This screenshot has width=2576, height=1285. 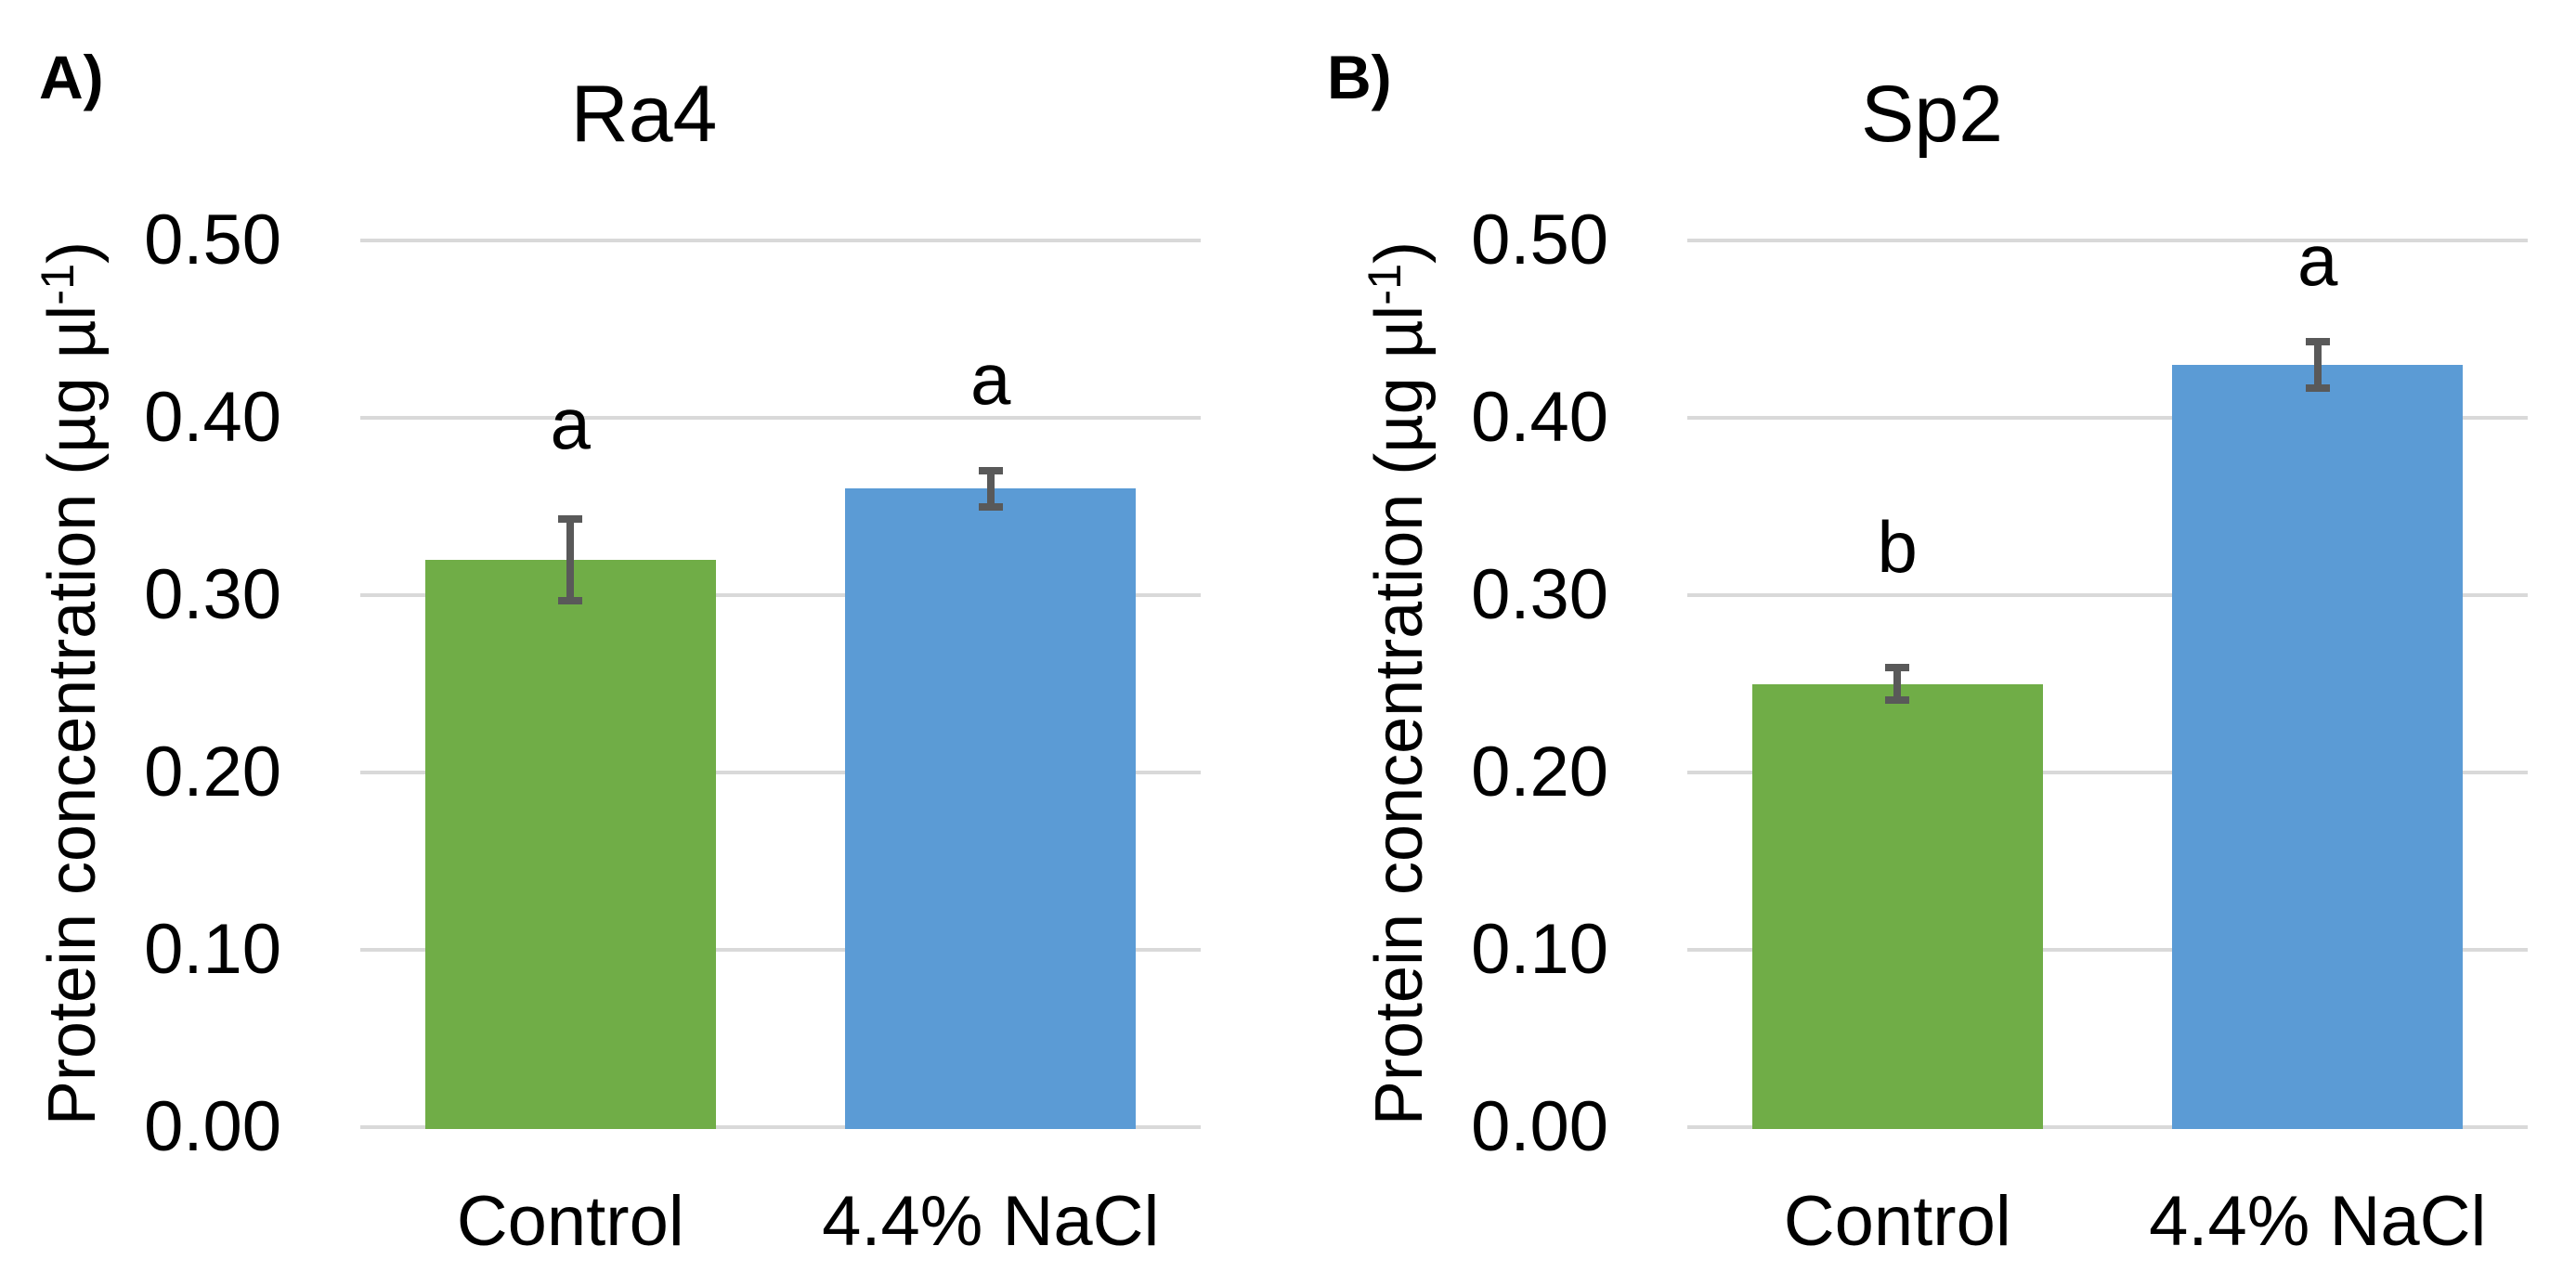 I want to click on panel-letter-a: A), so click(x=72, y=77).